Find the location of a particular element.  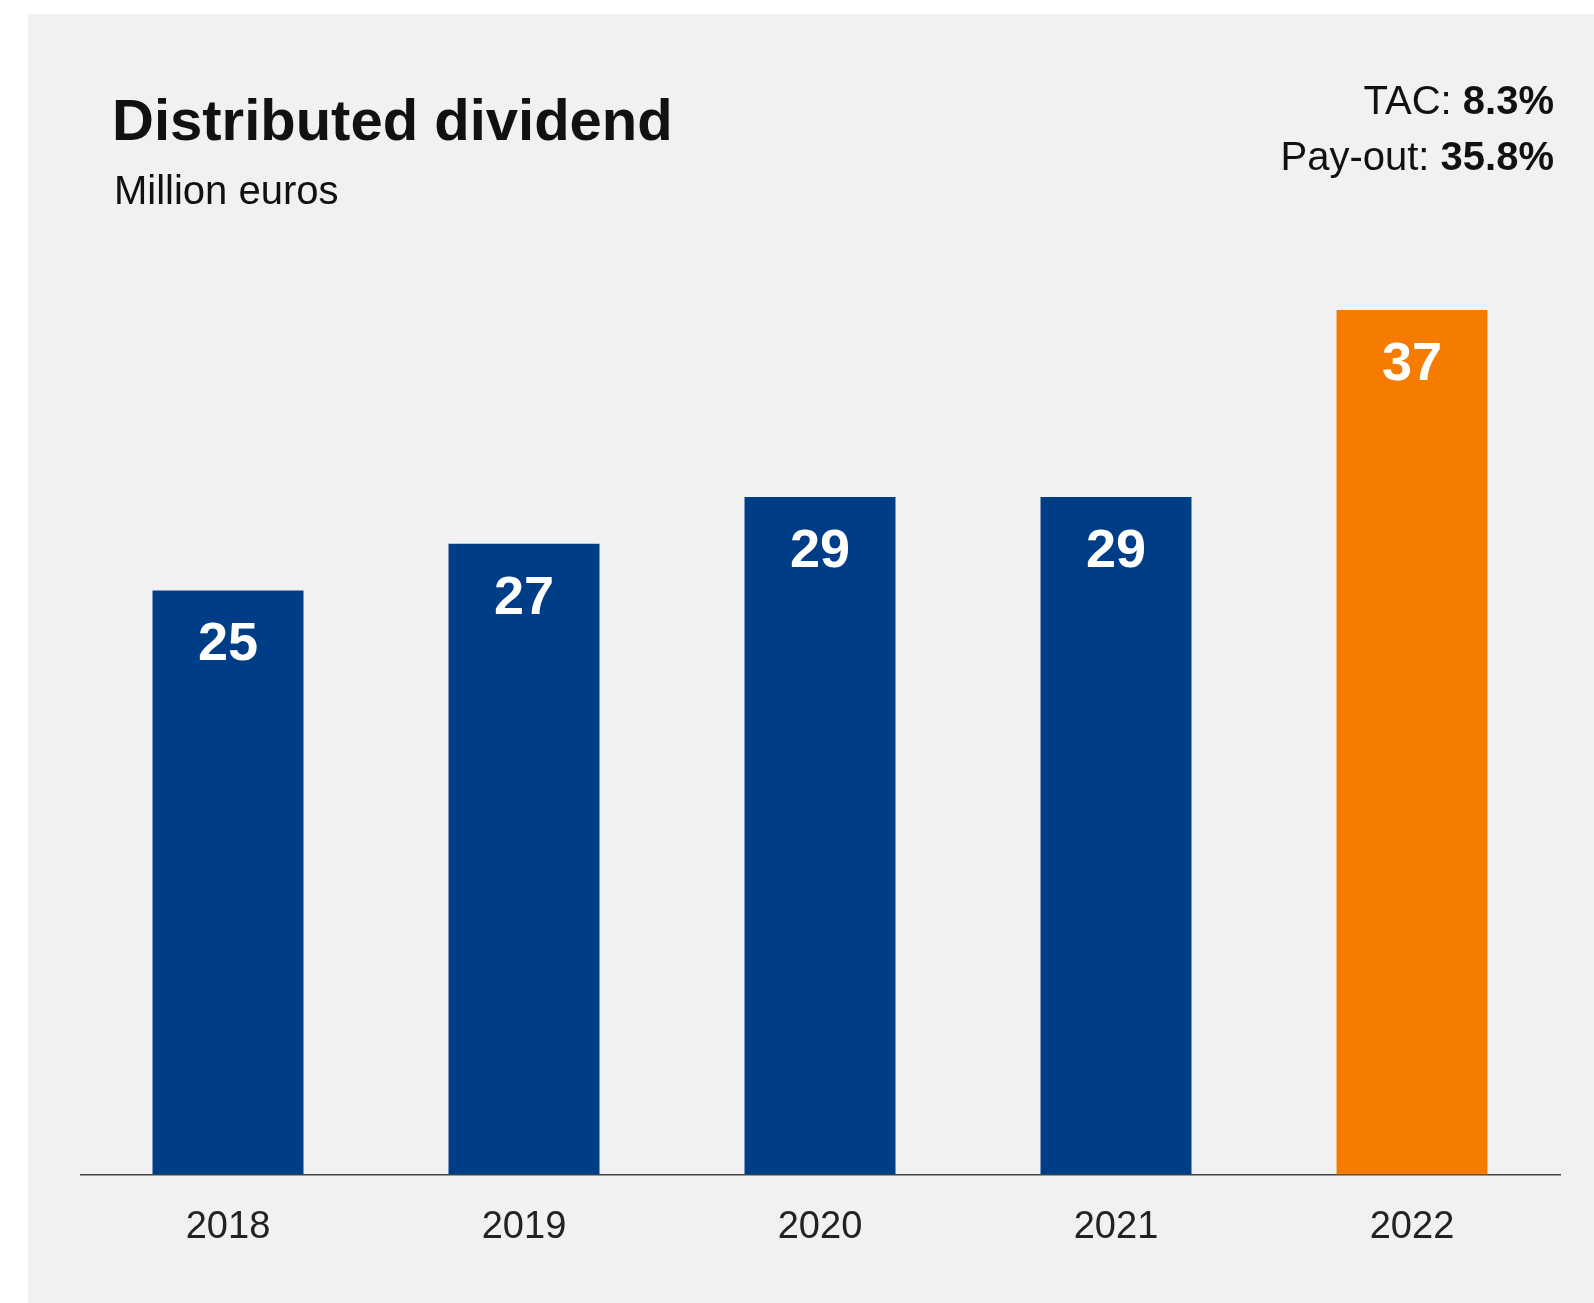

x-tick-label: 2019 is located at coordinates (524, 1224).